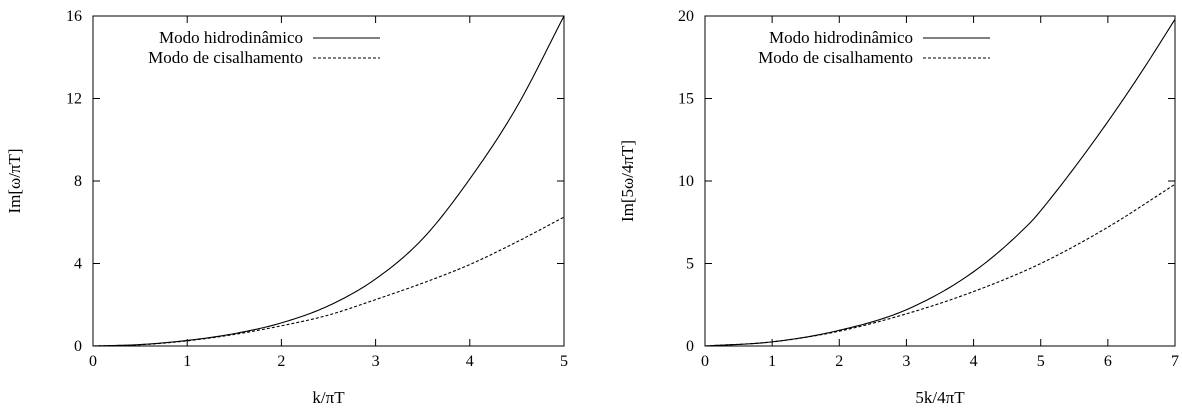 The image size is (1182, 415). Describe the element at coordinates (686, 181) in the screenshot. I see `y-tick-label: 10` at that location.